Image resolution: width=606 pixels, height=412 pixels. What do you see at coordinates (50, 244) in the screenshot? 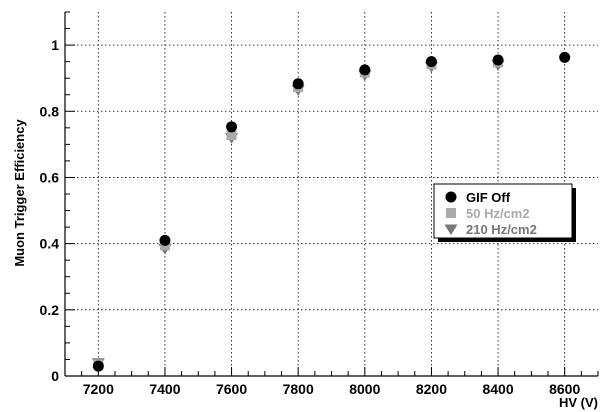
I see `y-tick-label: 0.4` at bounding box center [50, 244].